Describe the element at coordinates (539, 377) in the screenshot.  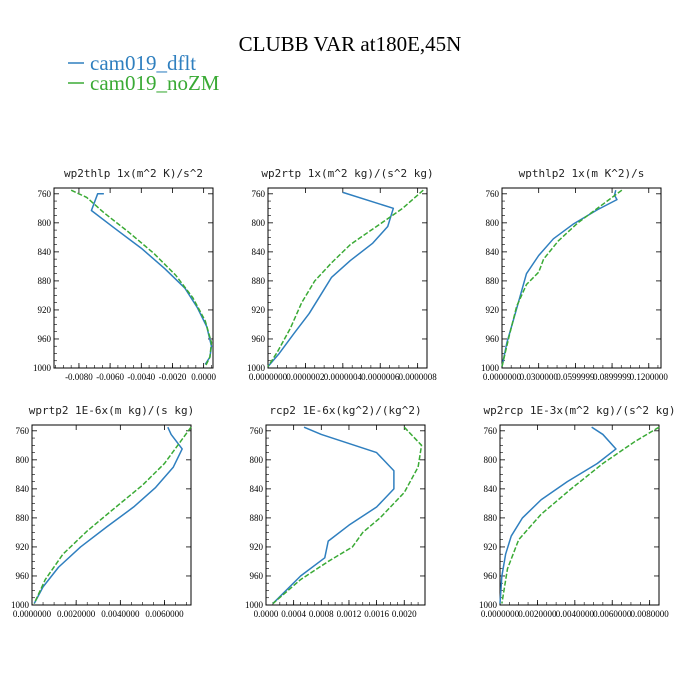
I see `x-tick-label: 0.0300000` at that location.